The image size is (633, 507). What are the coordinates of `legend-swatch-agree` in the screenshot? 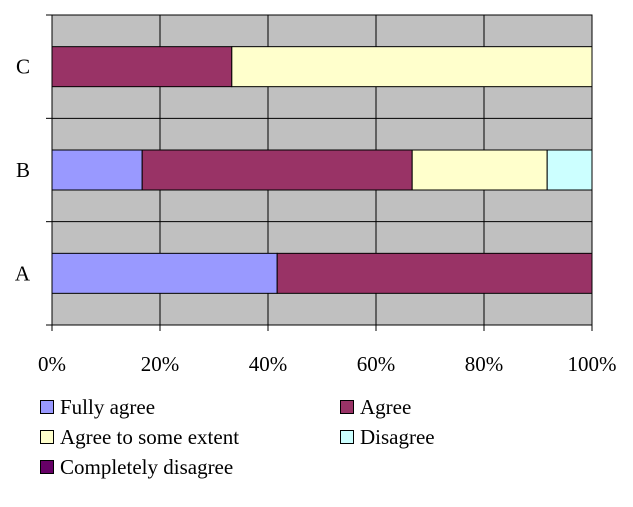 It's located at (347, 407).